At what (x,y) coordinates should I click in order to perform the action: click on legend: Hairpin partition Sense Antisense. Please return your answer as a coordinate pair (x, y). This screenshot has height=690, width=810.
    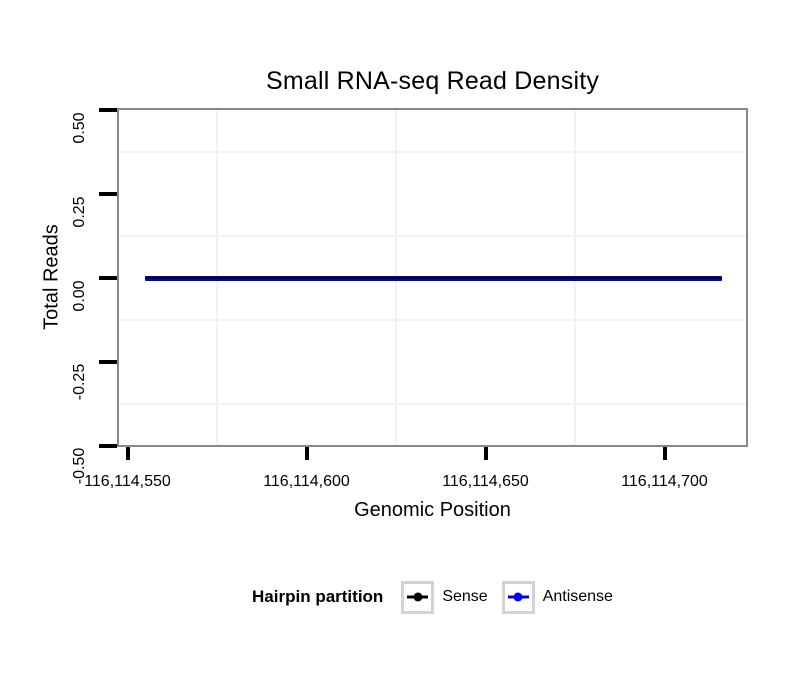
    Looking at the image, I should click on (432, 597).